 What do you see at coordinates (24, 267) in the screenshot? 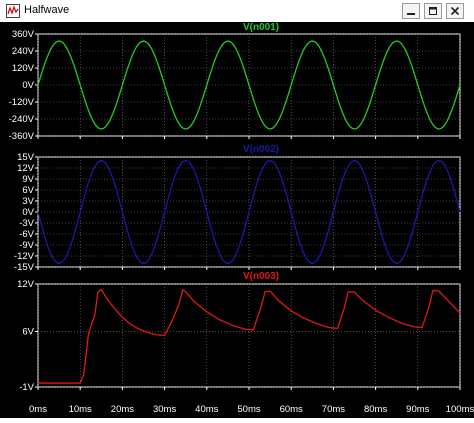
I see `y-tick-label: -15V` at bounding box center [24, 267].